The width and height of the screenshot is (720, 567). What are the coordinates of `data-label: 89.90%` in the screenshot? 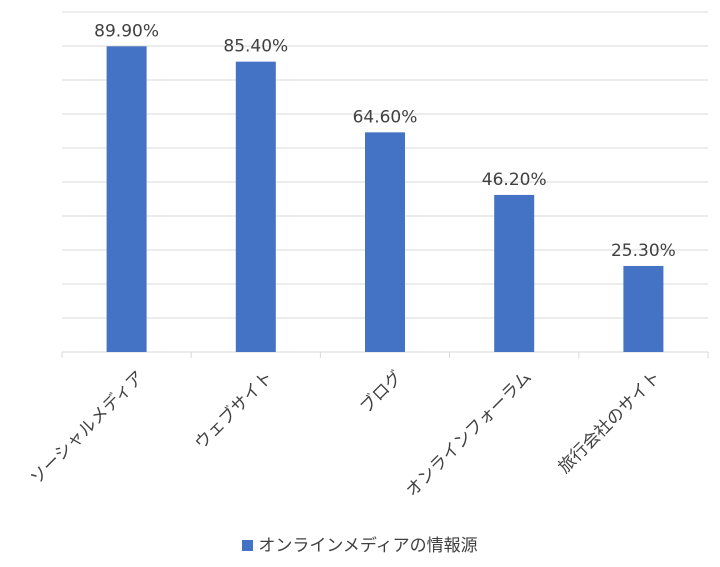 It's located at (126, 31).